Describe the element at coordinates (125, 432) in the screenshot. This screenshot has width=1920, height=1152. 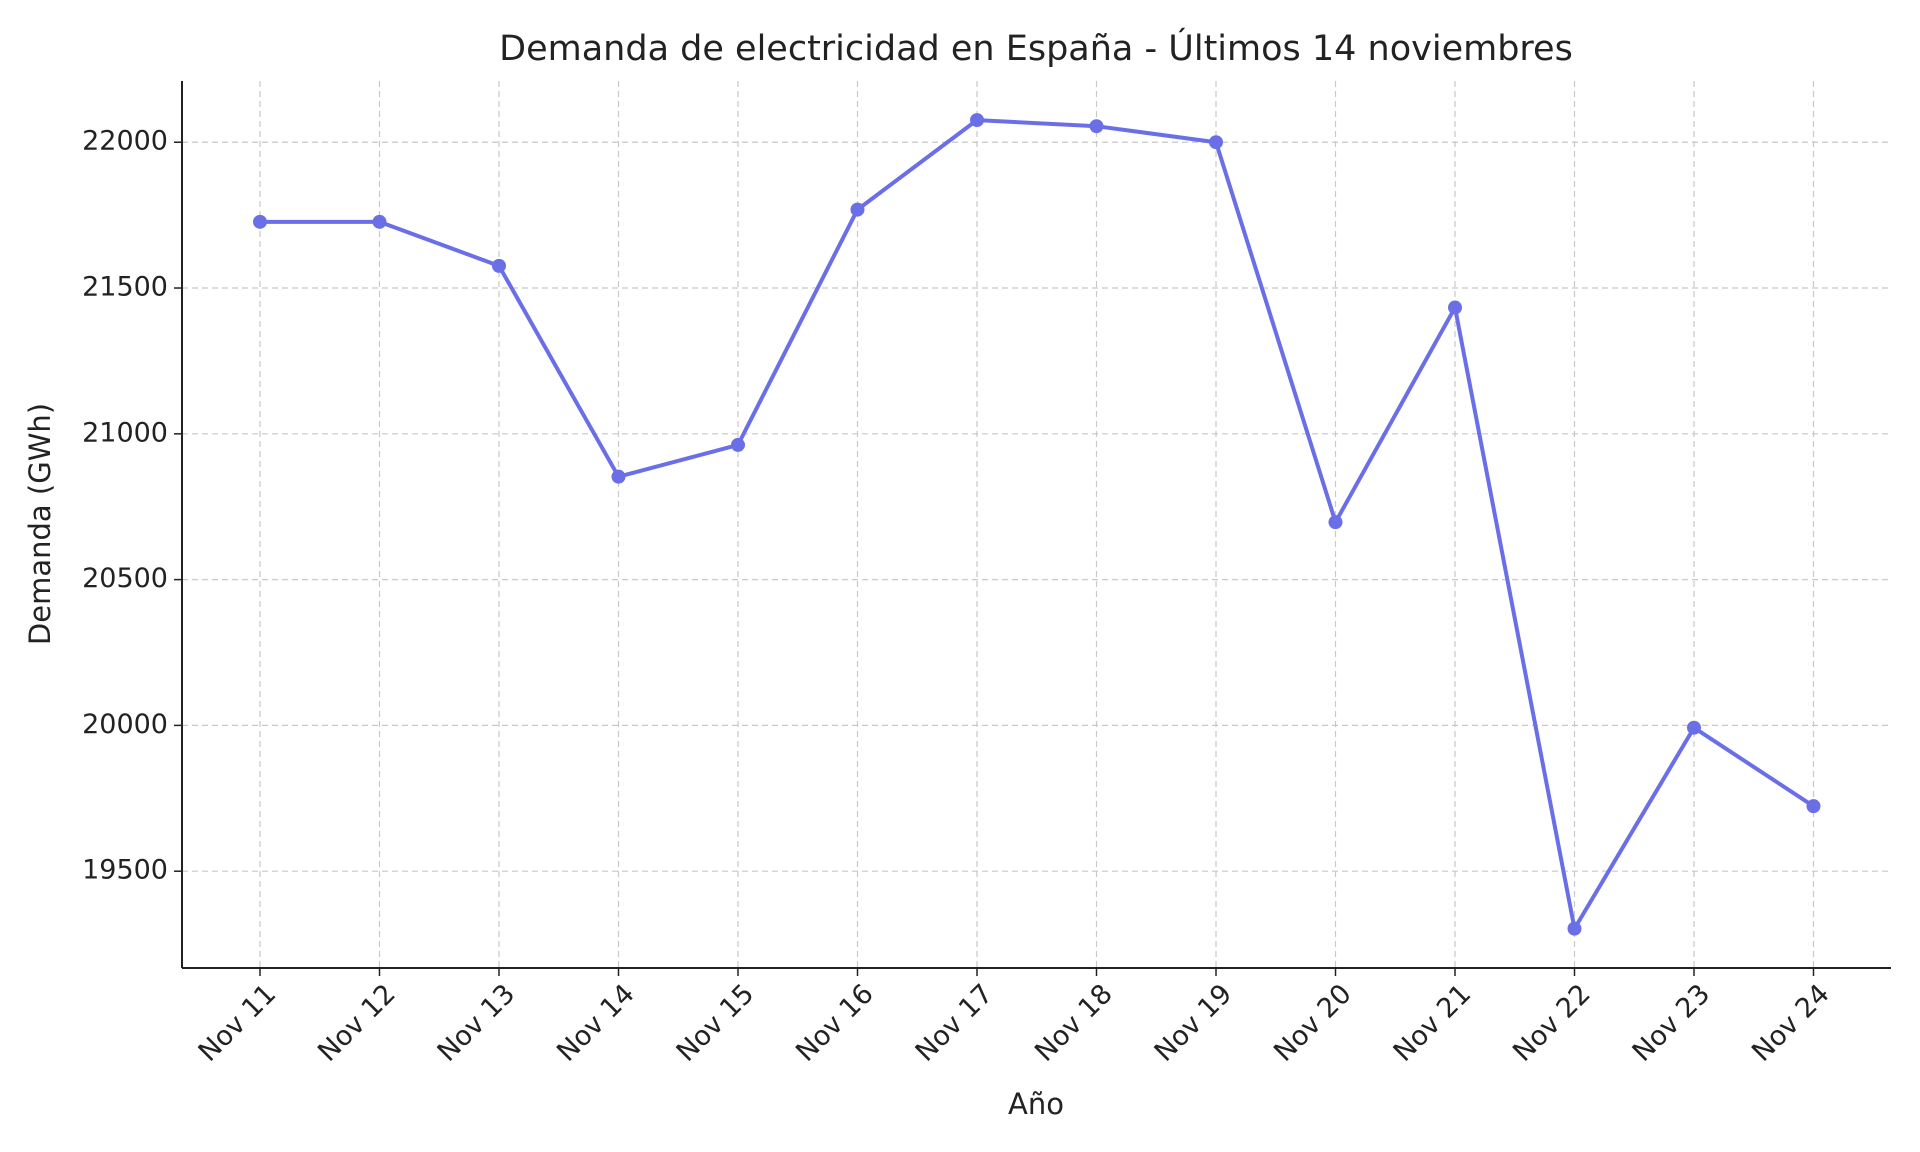
I see `y-tick-label: 21000` at that location.